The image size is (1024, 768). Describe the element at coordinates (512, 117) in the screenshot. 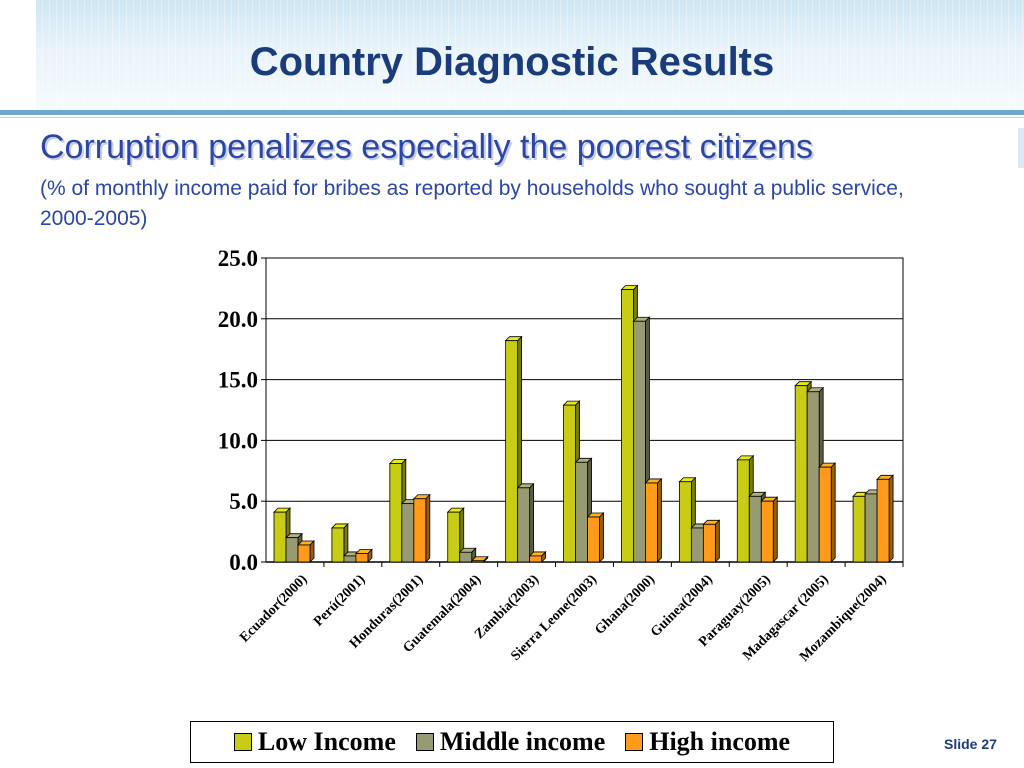

I see `title-rule-thin` at that location.